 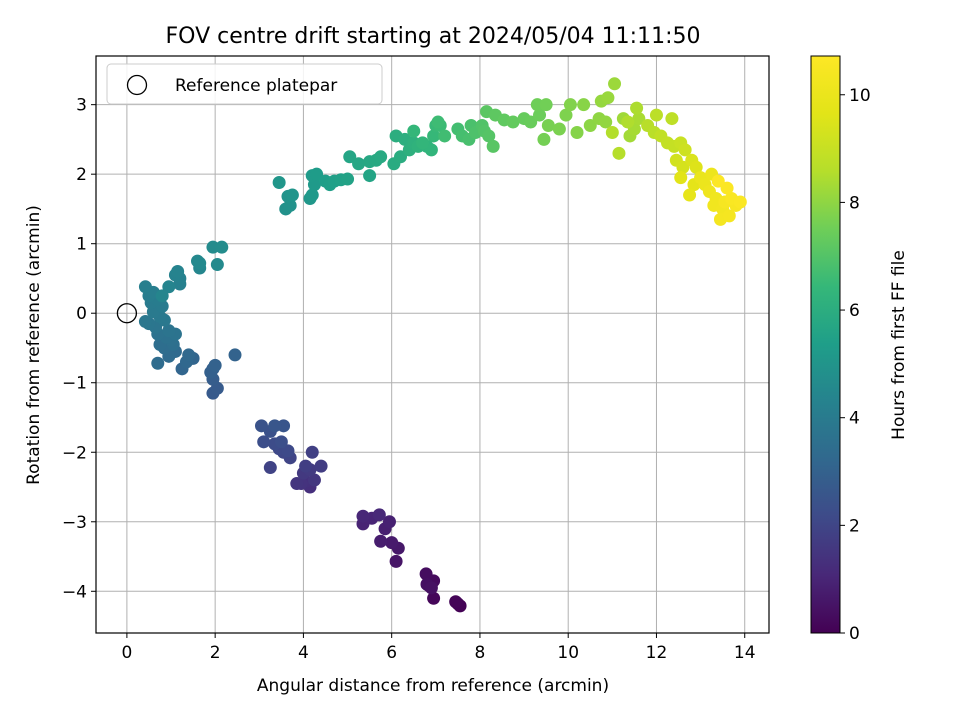 I want to click on x-tick-label: 14, so click(x=745, y=653).